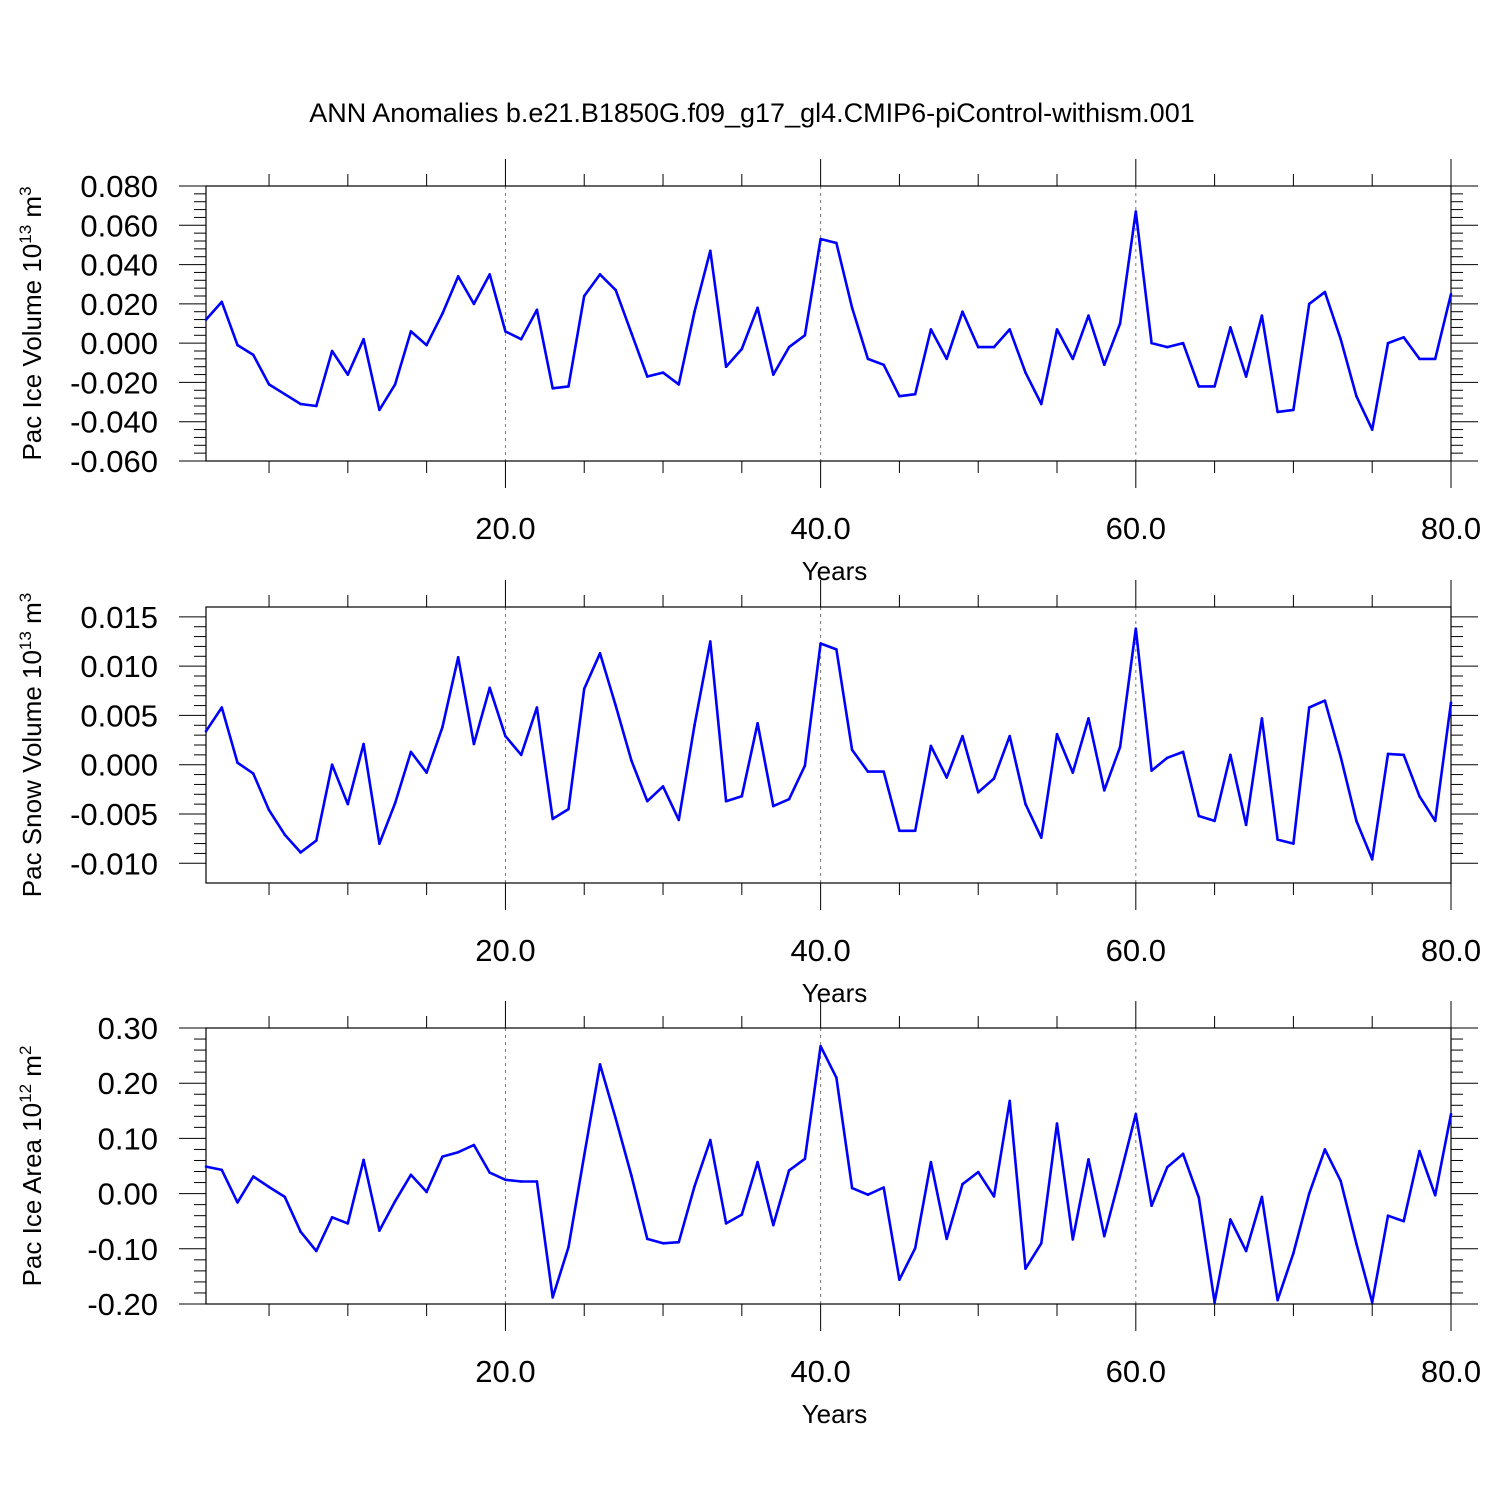 The width and height of the screenshot is (1500, 1500). Describe the element at coordinates (32, 616) in the screenshot. I see `y-axis-label-ylabel-unit: m` at that location.